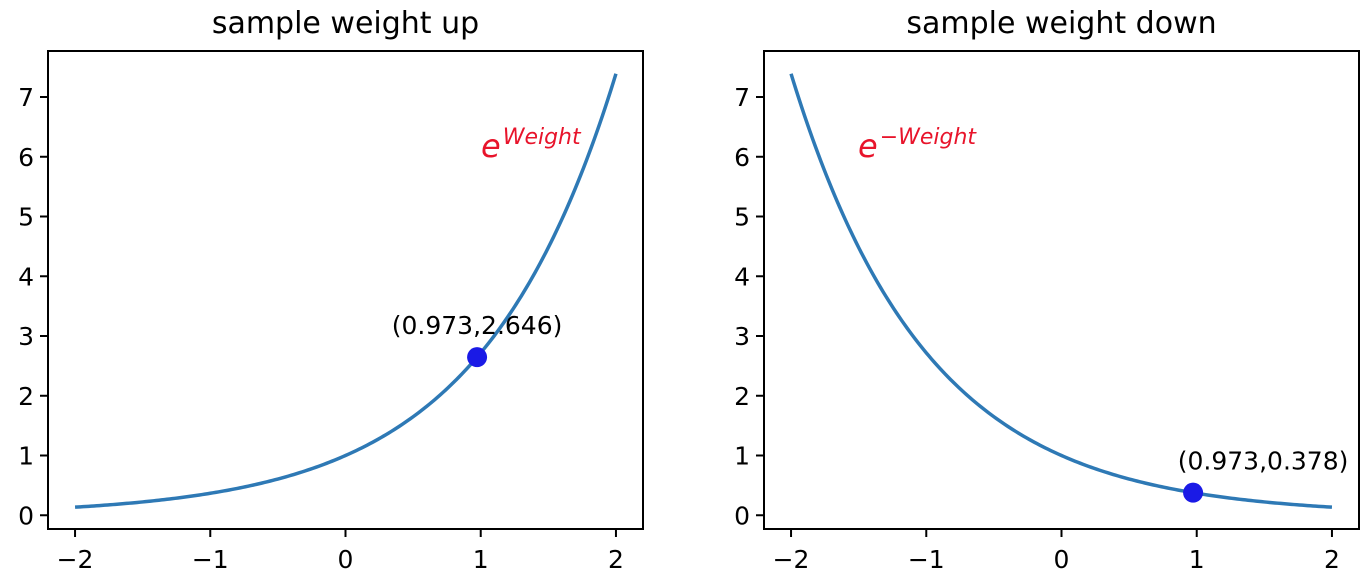 The image size is (1368, 582). Describe the element at coordinates (477, 325) in the screenshot. I see `point-label: (0.973,2.646)` at that location.